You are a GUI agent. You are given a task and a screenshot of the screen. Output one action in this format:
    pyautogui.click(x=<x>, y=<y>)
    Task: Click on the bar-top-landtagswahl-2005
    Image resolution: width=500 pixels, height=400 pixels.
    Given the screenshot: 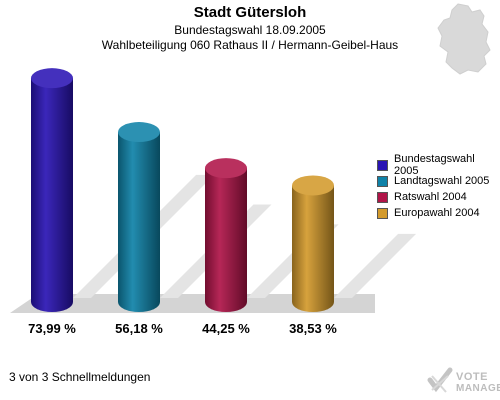 What is the action you would take?
    pyautogui.click(x=139, y=132)
    